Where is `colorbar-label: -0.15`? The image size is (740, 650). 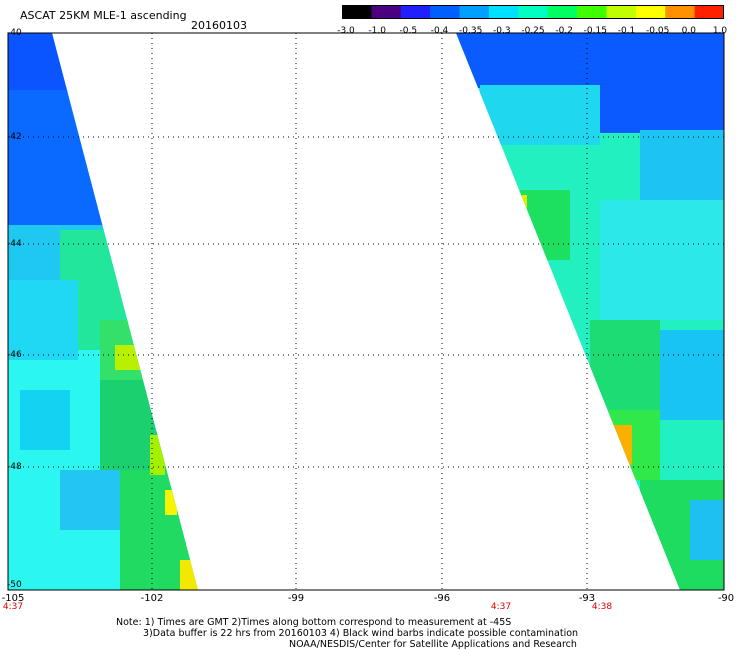 colorbar-label: -0.15 is located at coordinates (595, 31).